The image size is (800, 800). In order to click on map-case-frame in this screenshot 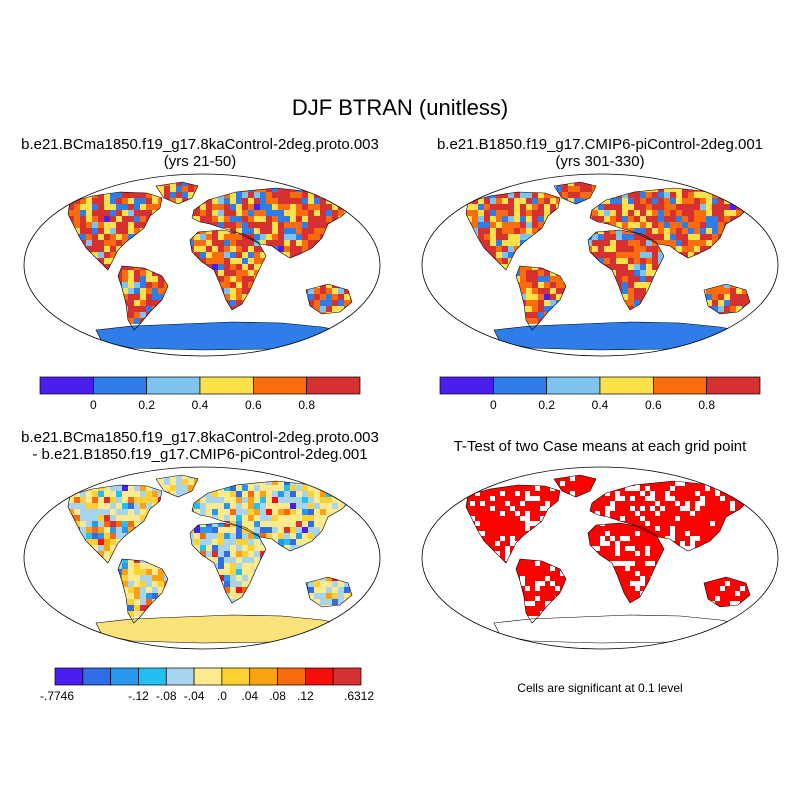, I will do `click(202, 265)`.